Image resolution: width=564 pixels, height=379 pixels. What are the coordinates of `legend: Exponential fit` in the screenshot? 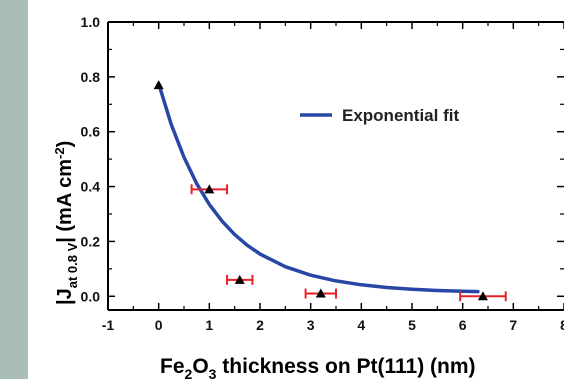 It's located at (379, 115).